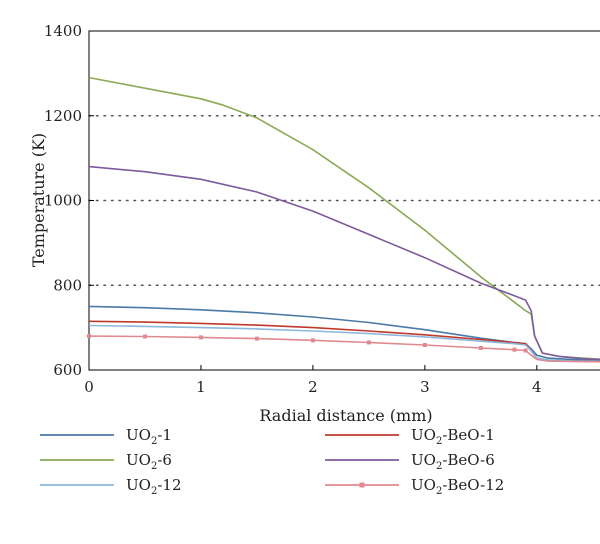 This screenshot has height=544, width=600. I want to click on y-tick-label: 800, so click(67, 285).